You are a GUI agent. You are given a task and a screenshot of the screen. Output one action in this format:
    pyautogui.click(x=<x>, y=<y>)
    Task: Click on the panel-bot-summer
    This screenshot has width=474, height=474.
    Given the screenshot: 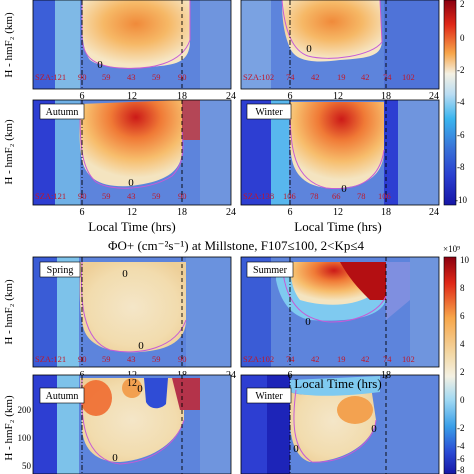 What is the action you would take?
    pyautogui.click(x=340, y=312)
    